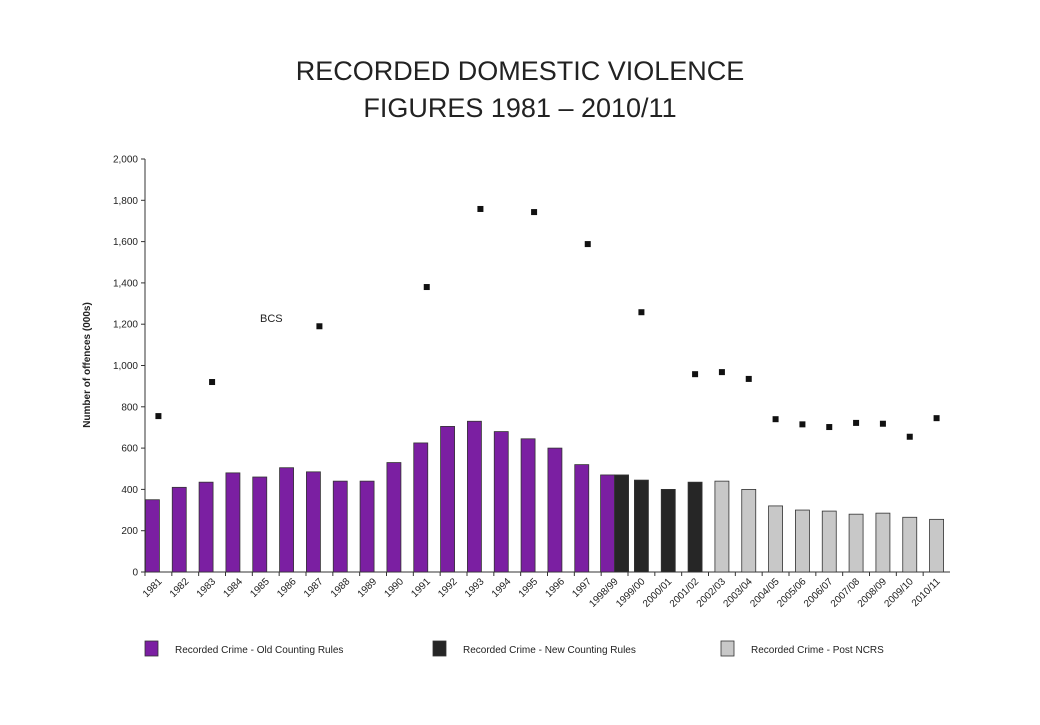  I want to click on x-tick-label: 1985, so click(260, 588).